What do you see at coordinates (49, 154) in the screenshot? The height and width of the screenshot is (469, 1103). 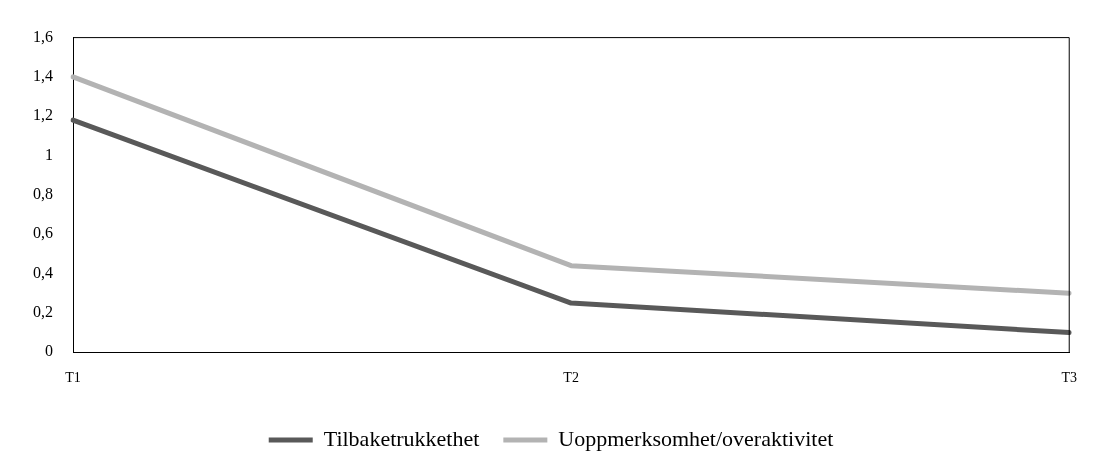 I see `y-tick-label: 1` at bounding box center [49, 154].